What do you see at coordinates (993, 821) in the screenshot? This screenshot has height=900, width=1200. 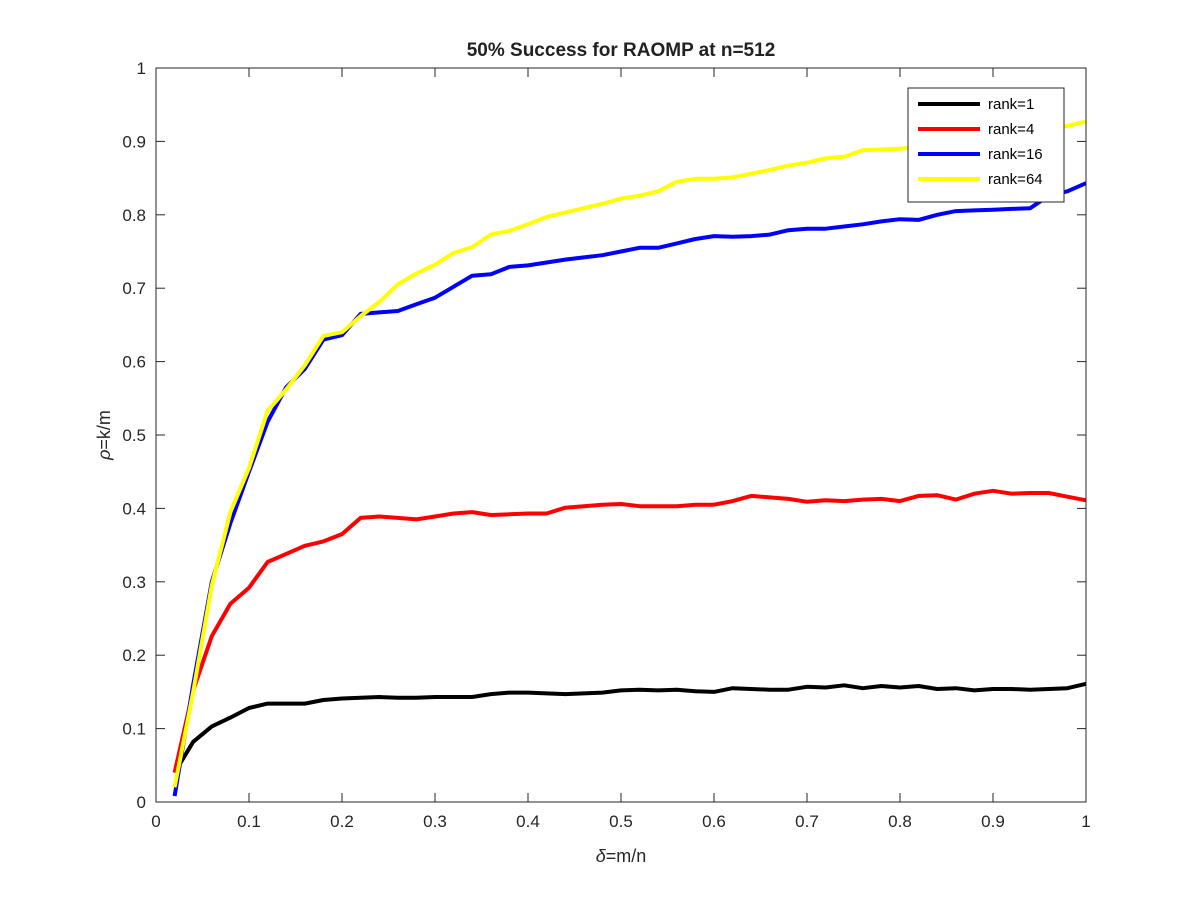 I see `x-tick-label: 0.9` at bounding box center [993, 821].